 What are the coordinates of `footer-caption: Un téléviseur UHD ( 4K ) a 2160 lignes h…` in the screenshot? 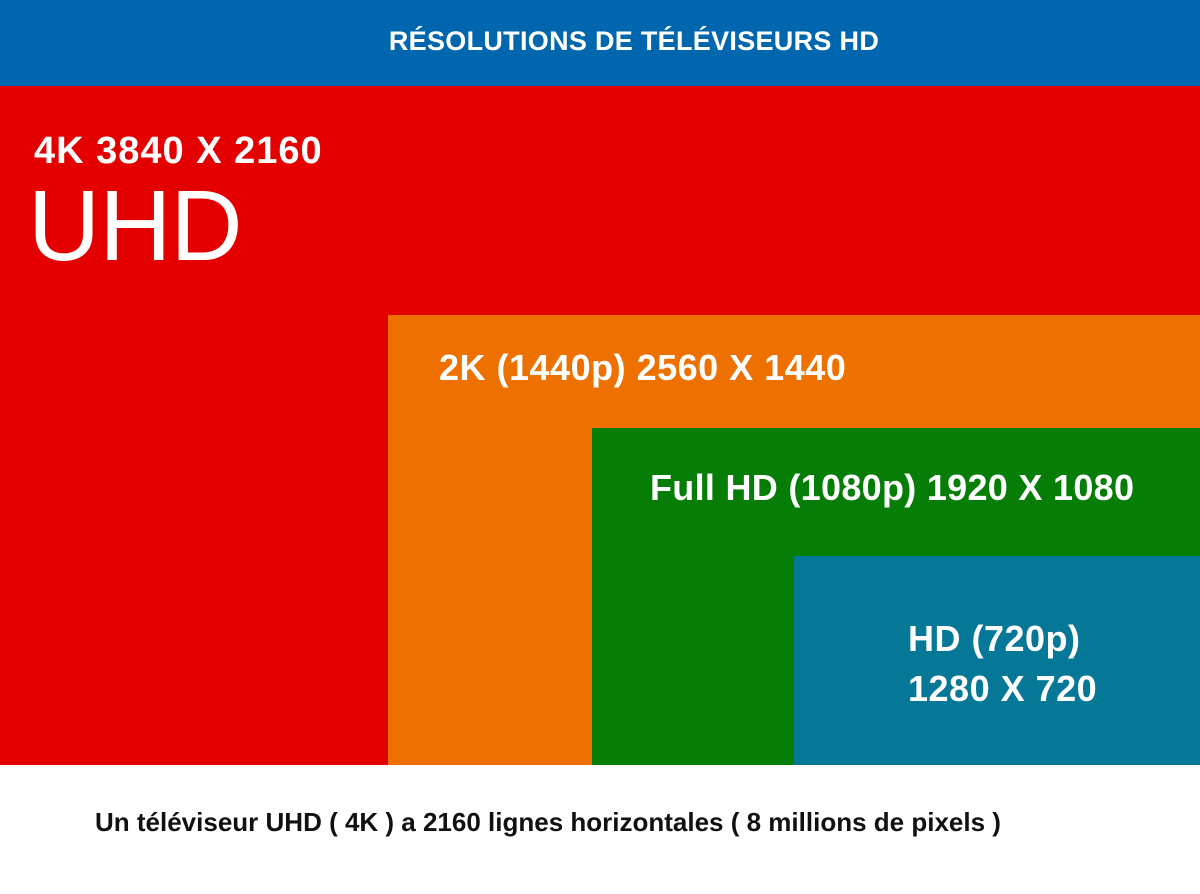 It's located at (548, 822).